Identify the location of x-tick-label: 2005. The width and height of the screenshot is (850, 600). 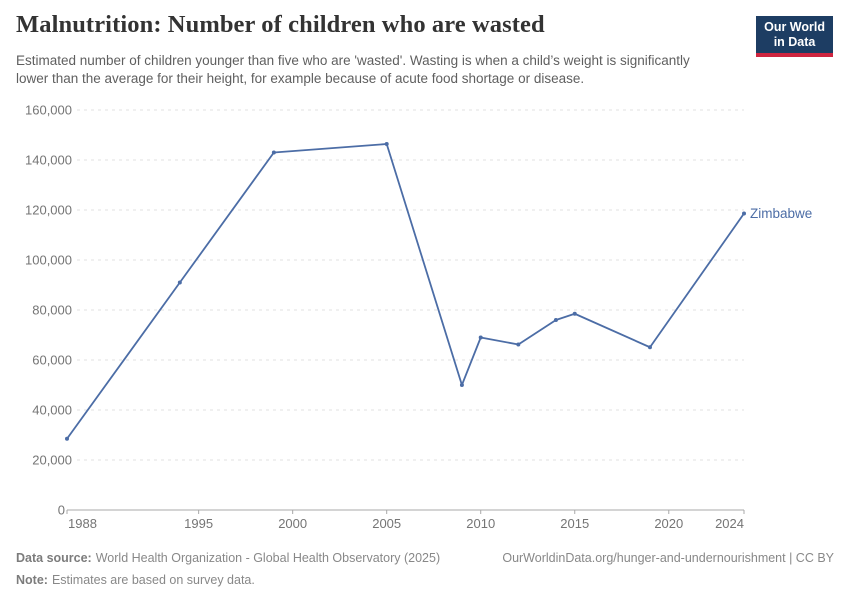
(386, 523).